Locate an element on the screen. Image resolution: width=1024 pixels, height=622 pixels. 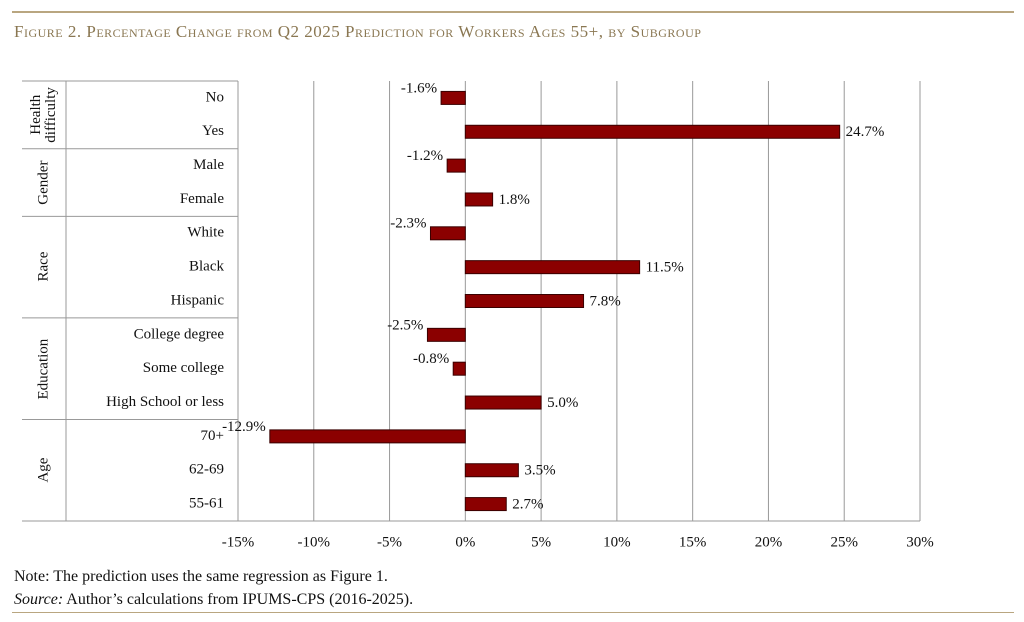
y-tick-label: Female is located at coordinates (202, 199).